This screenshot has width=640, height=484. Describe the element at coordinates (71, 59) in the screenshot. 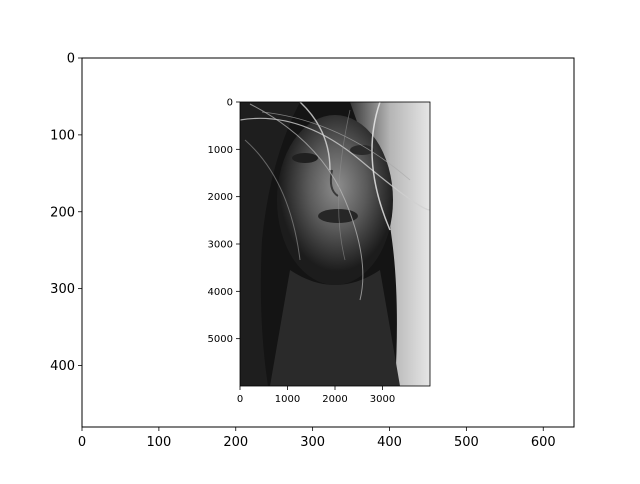

I see `outer-y-tick-label: 0` at that location.